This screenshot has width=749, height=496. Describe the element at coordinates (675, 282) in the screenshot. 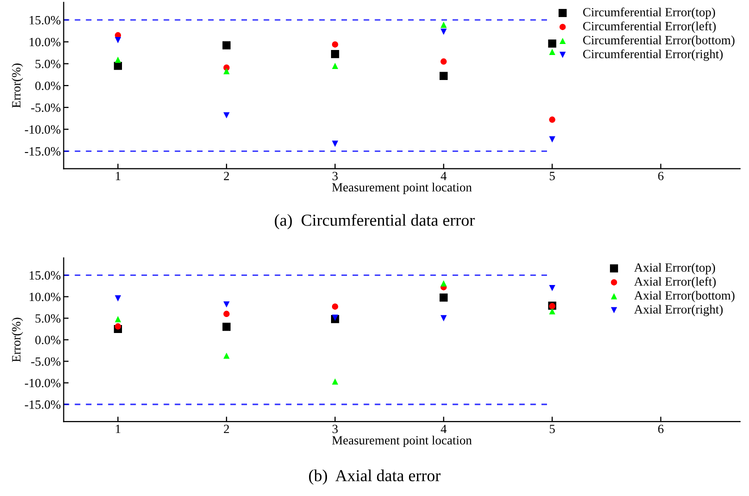

I see `legend-label: Axial Error(left)` at that location.